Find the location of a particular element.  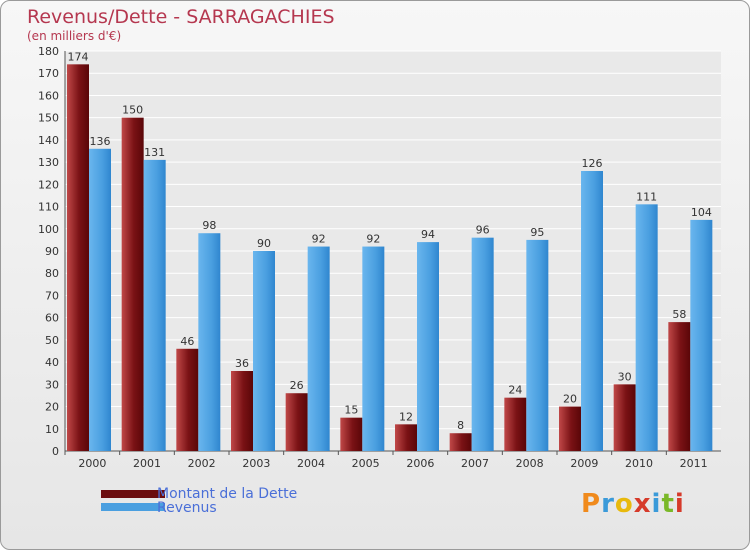

data-label-dette: 46 is located at coordinates (187, 341).